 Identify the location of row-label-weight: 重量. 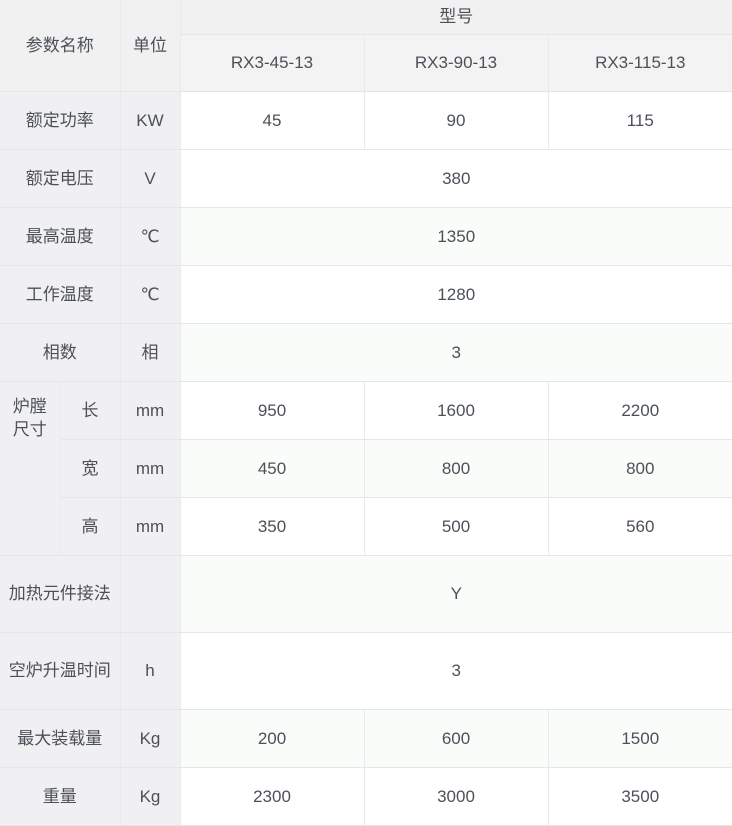
(60, 796).